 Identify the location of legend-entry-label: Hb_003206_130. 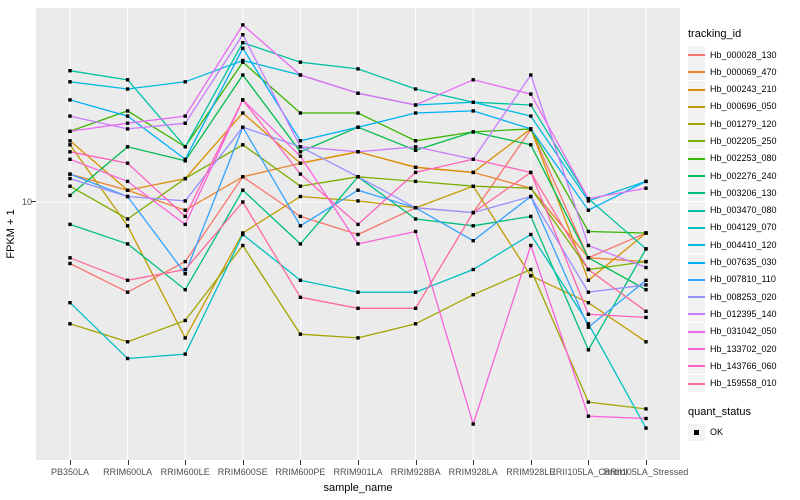
(743, 192).